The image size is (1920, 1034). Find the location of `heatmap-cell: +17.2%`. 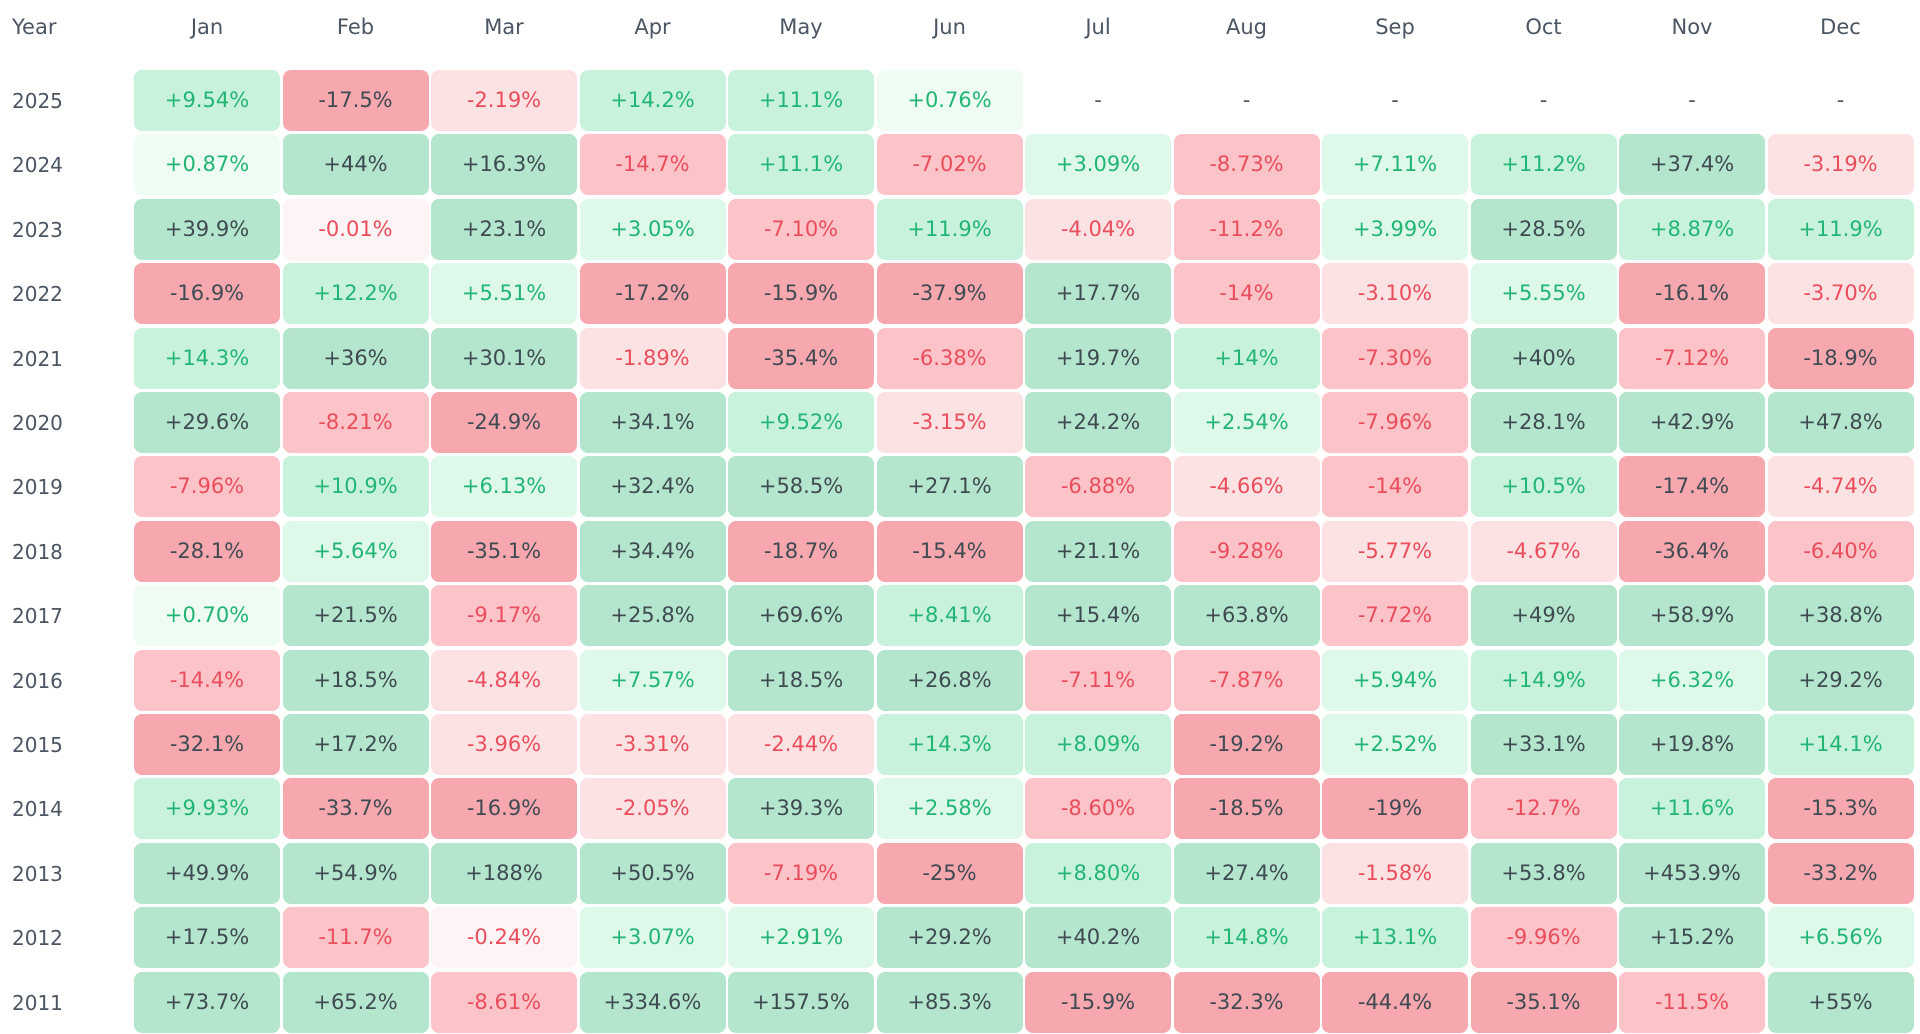

heatmap-cell: +17.2% is located at coordinates (355, 744).